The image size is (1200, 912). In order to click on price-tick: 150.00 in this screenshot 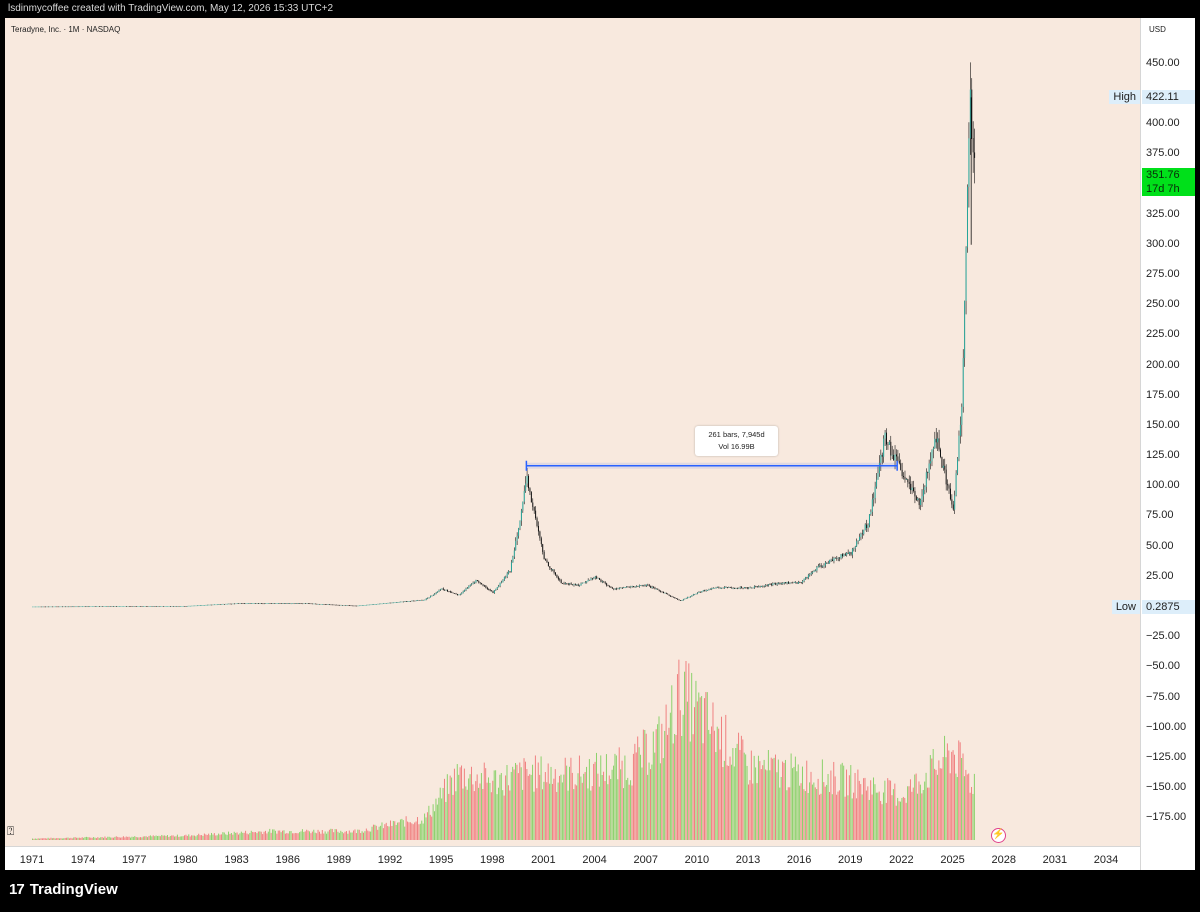, I will do `click(1163, 424)`.